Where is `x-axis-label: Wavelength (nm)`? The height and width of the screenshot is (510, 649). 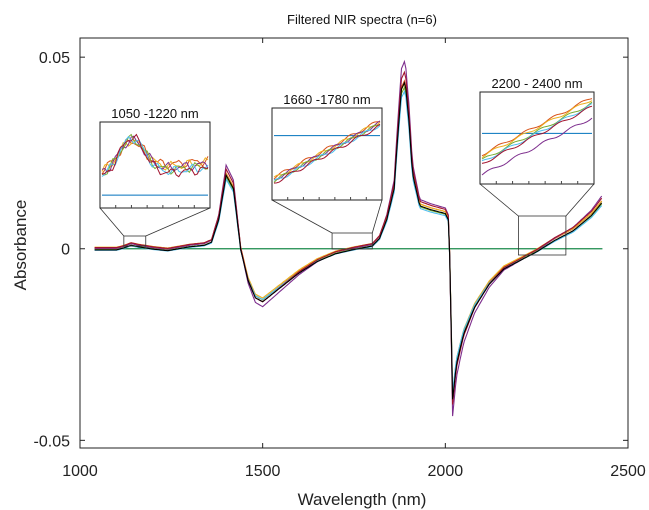 x-axis-label: Wavelength (nm) is located at coordinates (362, 499).